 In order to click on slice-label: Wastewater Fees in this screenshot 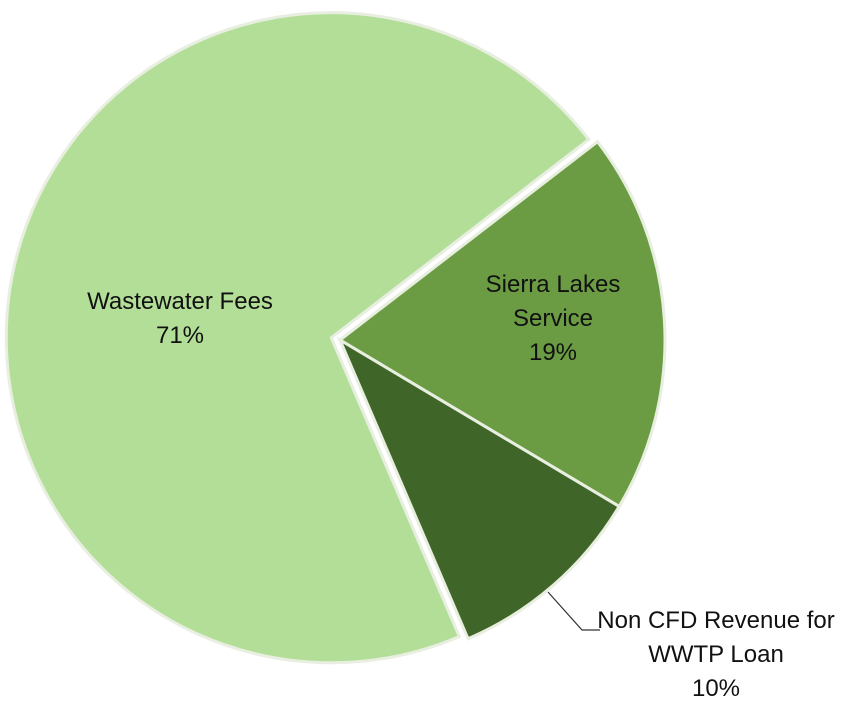, I will do `click(180, 301)`.